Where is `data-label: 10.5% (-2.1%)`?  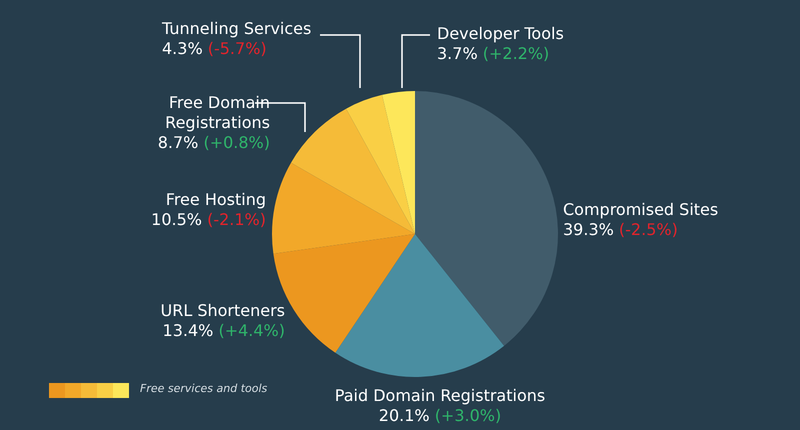 data-label: 10.5% (-2.1%) is located at coordinates (208, 220).